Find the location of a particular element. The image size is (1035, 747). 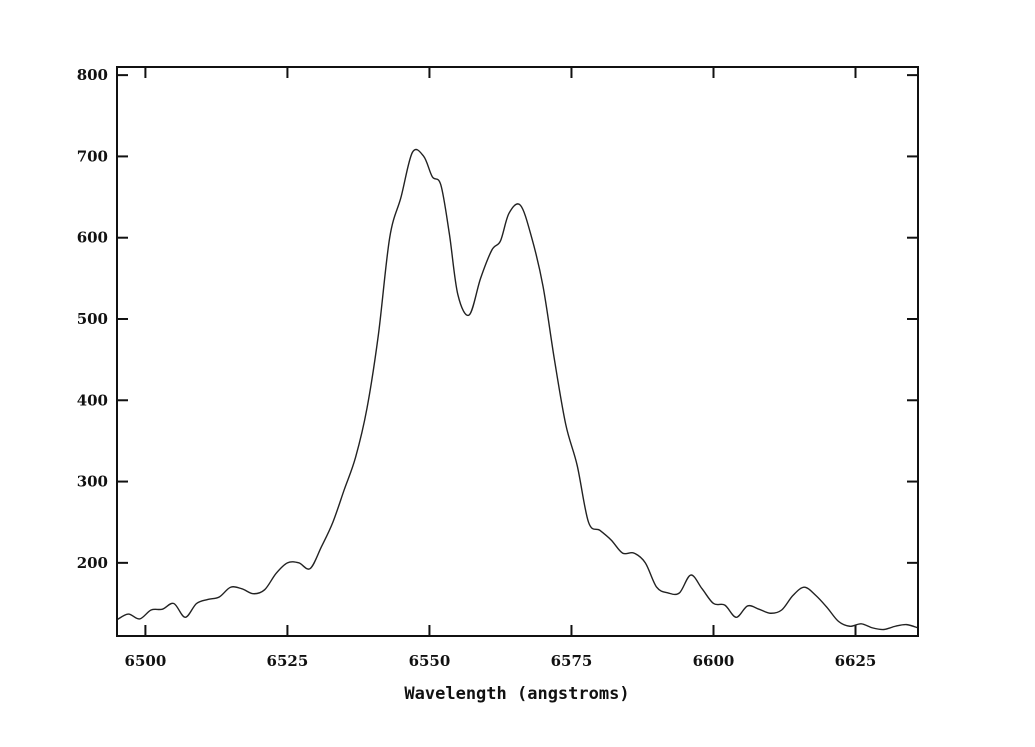

x-tick-label: 6525 is located at coordinates (288, 661).